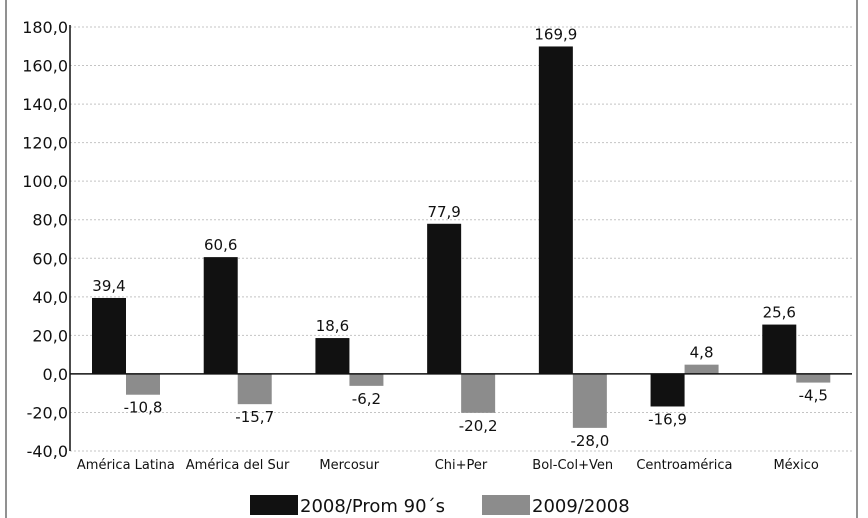 This screenshot has height=518, width=868. Describe the element at coordinates (50, 335) in the screenshot. I see `y-tick-label: 20,0` at that location.